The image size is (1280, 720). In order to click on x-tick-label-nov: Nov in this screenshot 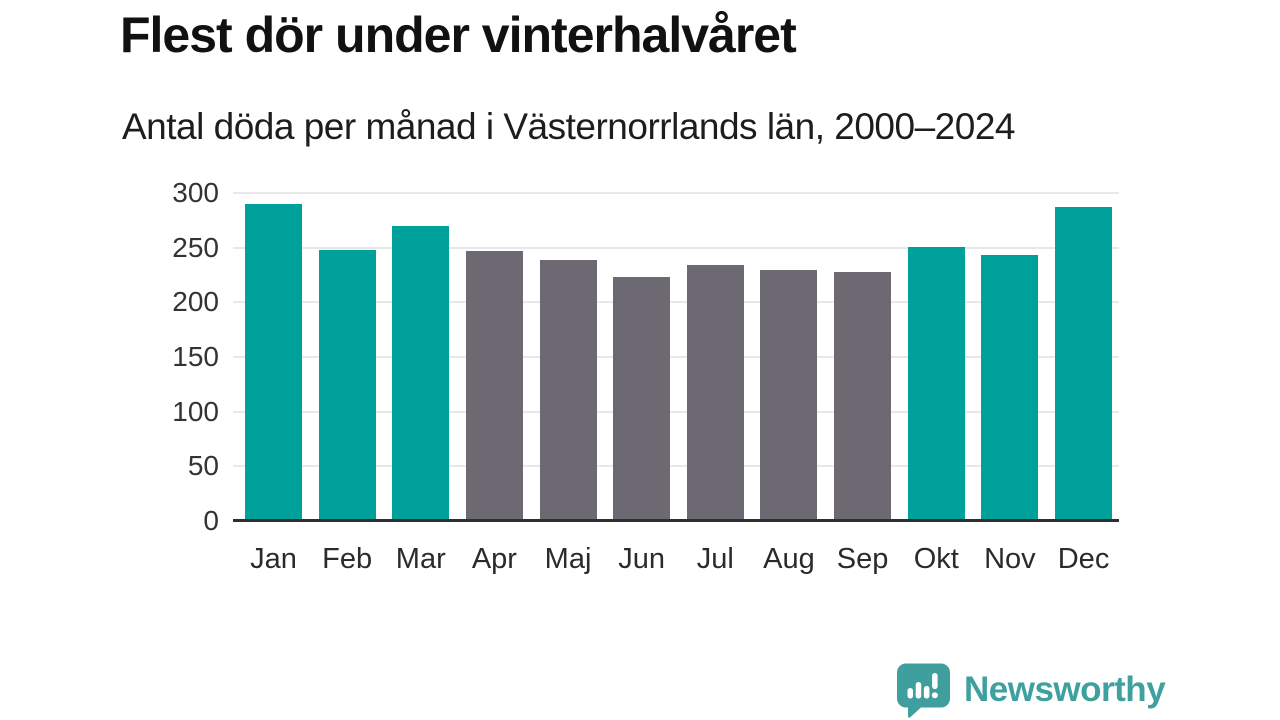, I will do `click(1010, 559)`.